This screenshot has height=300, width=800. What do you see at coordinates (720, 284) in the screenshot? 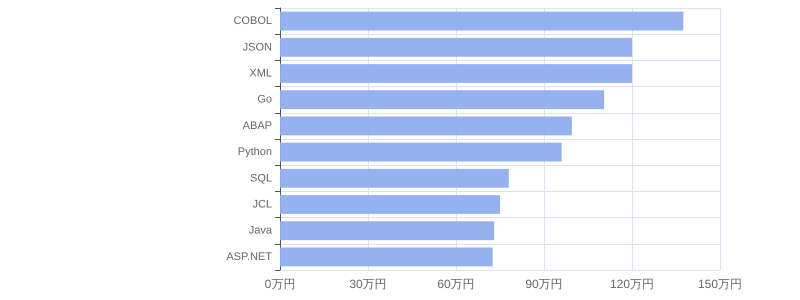
I see `x-tick-label: 150万円` at bounding box center [720, 284].